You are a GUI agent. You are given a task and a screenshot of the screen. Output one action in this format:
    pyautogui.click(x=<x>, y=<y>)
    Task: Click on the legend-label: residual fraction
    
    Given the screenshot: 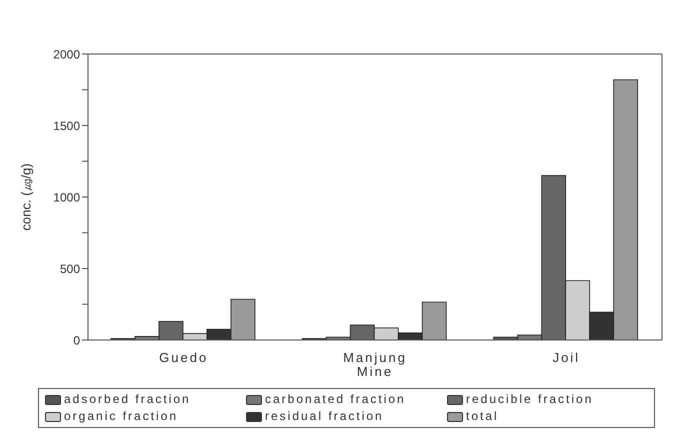 What is the action you would take?
    pyautogui.click(x=324, y=416)
    